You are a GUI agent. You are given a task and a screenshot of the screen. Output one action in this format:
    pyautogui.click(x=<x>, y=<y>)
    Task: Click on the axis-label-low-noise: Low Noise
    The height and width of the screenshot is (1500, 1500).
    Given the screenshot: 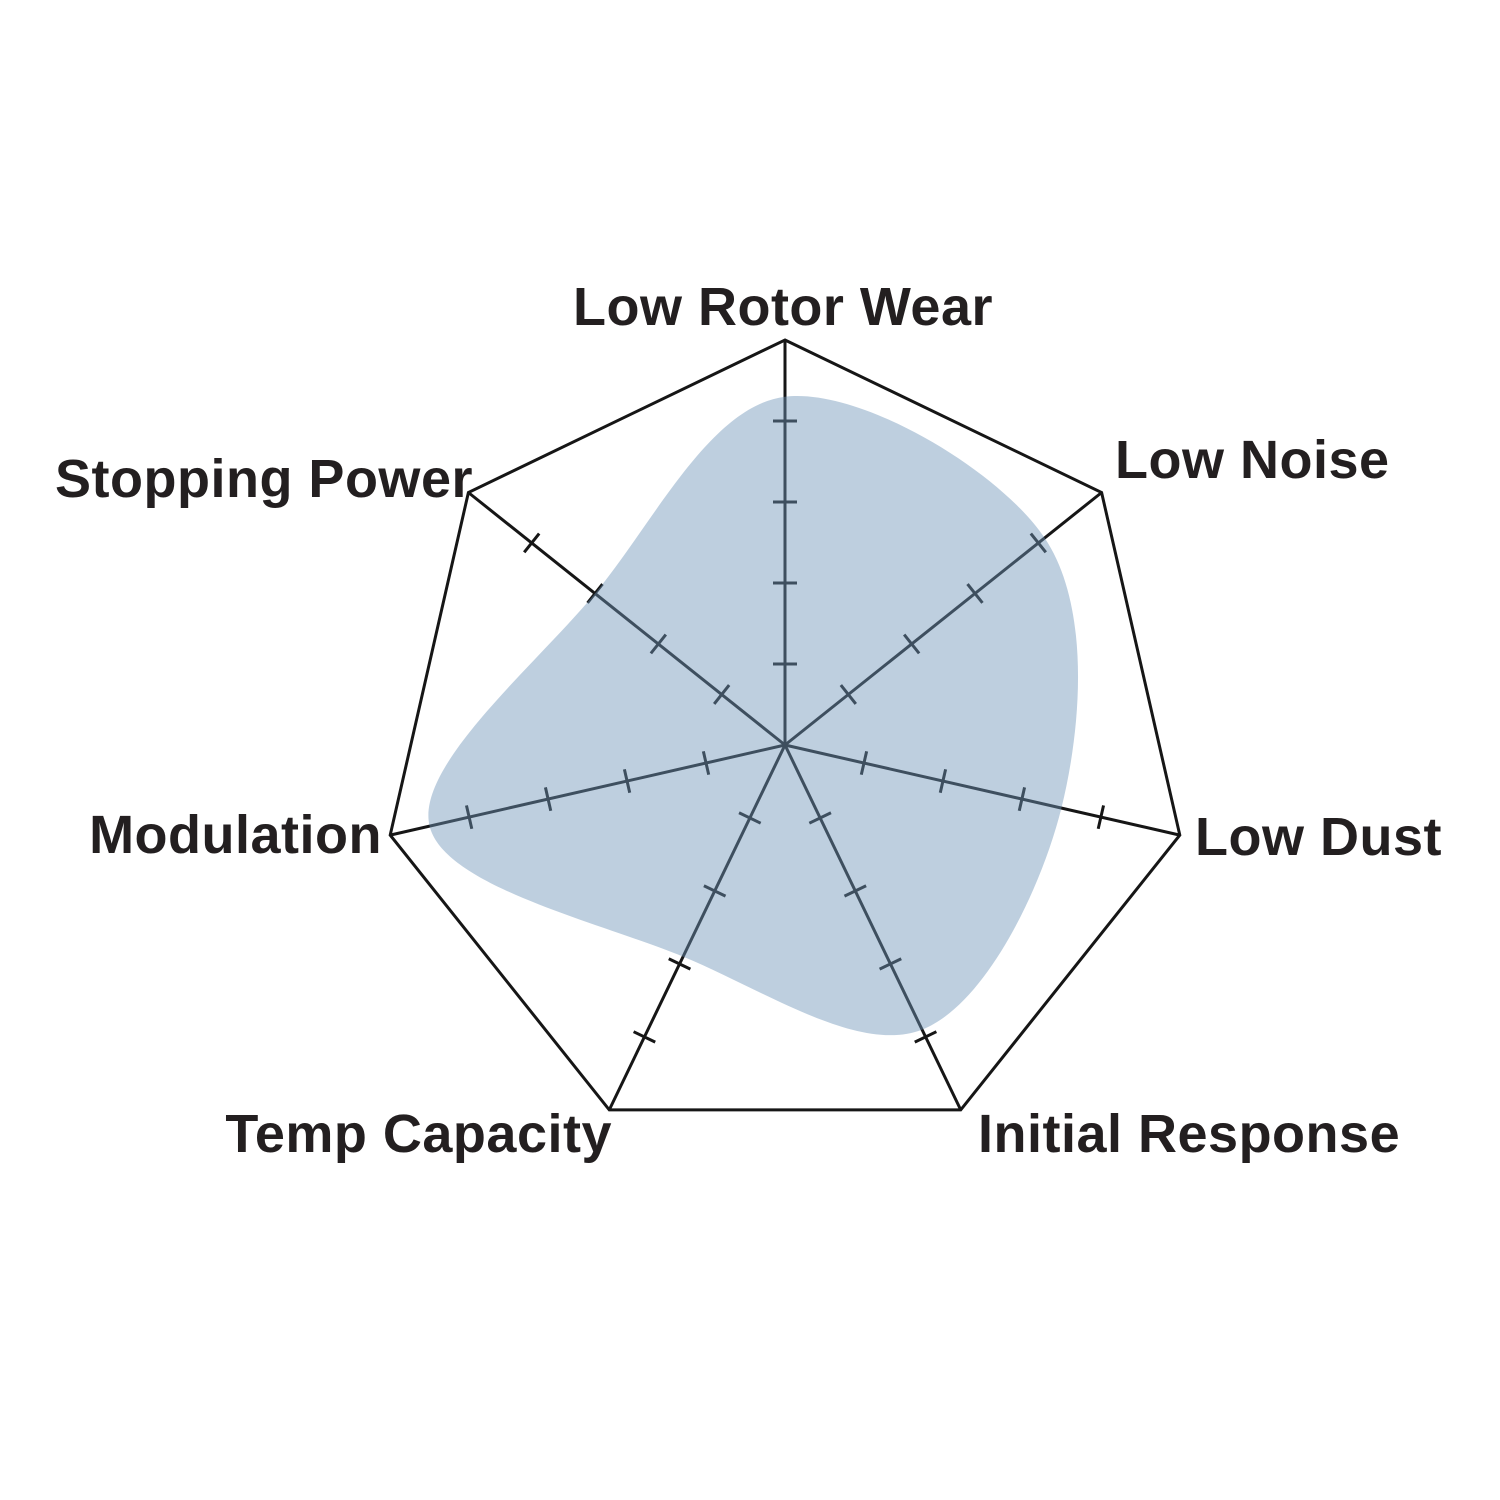 What is the action you would take?
    pyautogui.click(x=1252, y=460)
    